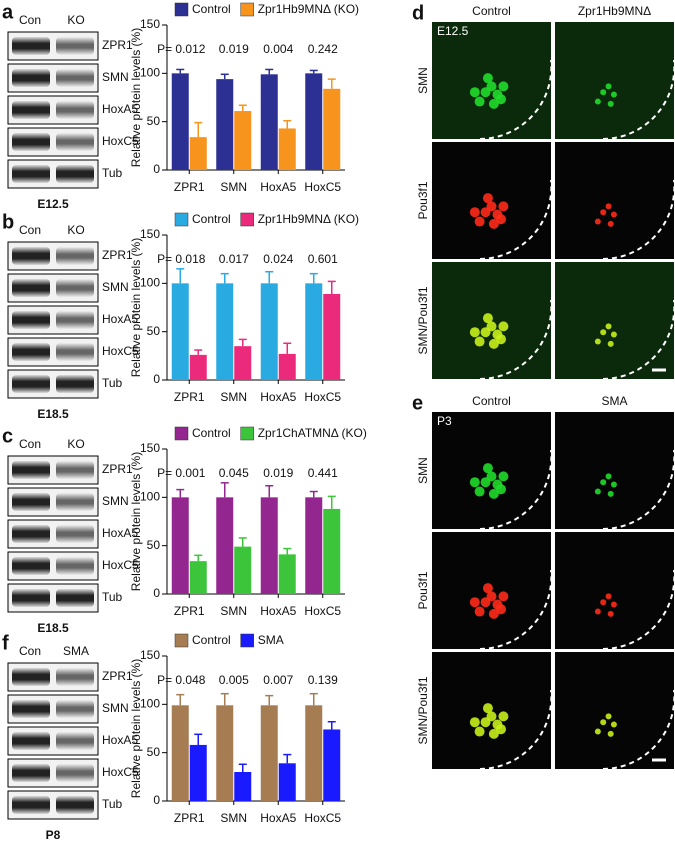 The width and height of the screenshot is (675, 846). I want to click on stage-label: P8, so click(53, 835).